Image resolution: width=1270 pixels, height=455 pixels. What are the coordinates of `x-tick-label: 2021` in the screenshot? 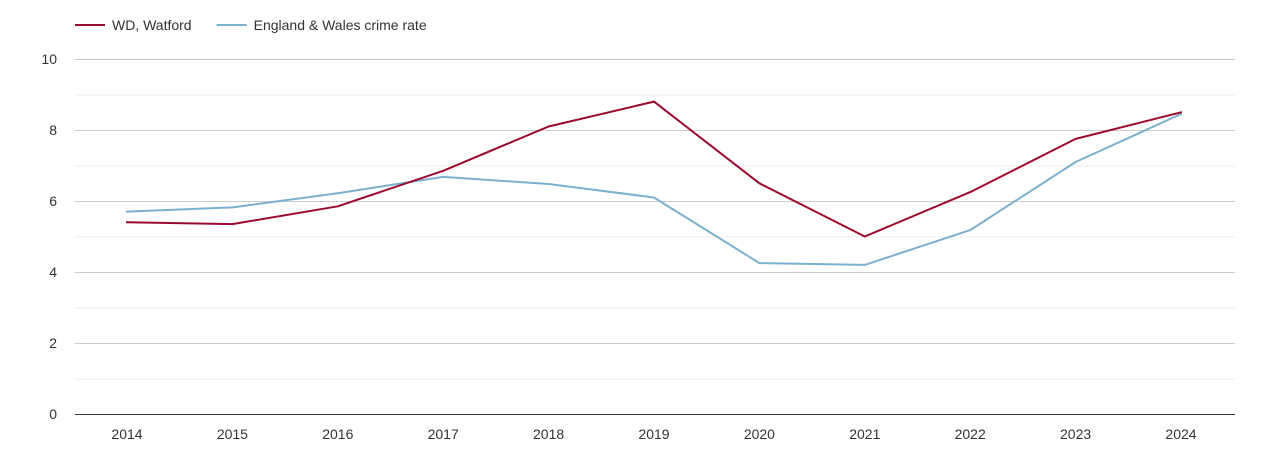 It's located at (864, 434).